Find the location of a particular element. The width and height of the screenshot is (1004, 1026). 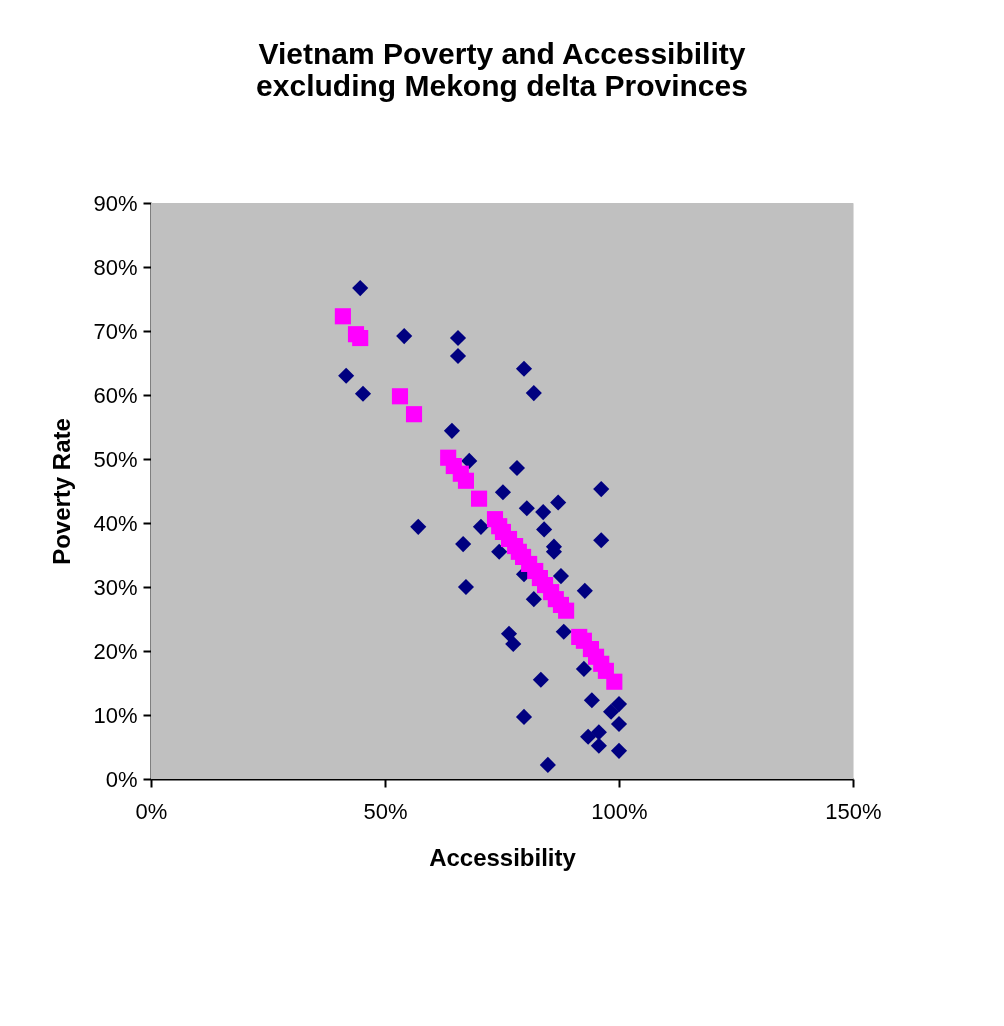

text: Vietnam Poverty and Accessibility is located at coordinates (502, 53).